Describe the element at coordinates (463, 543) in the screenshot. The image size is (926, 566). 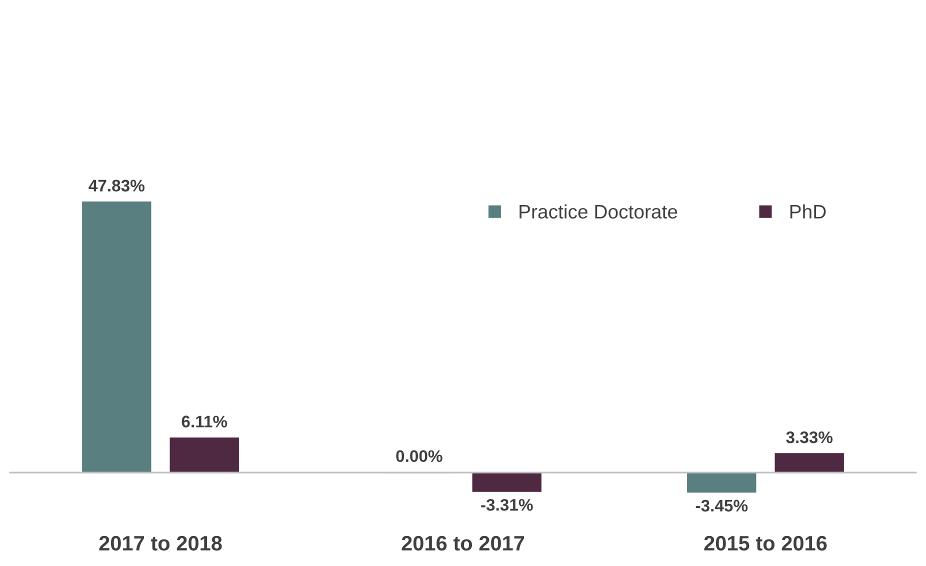
I see `x-tick-label: 2016 to 2017` at that location.